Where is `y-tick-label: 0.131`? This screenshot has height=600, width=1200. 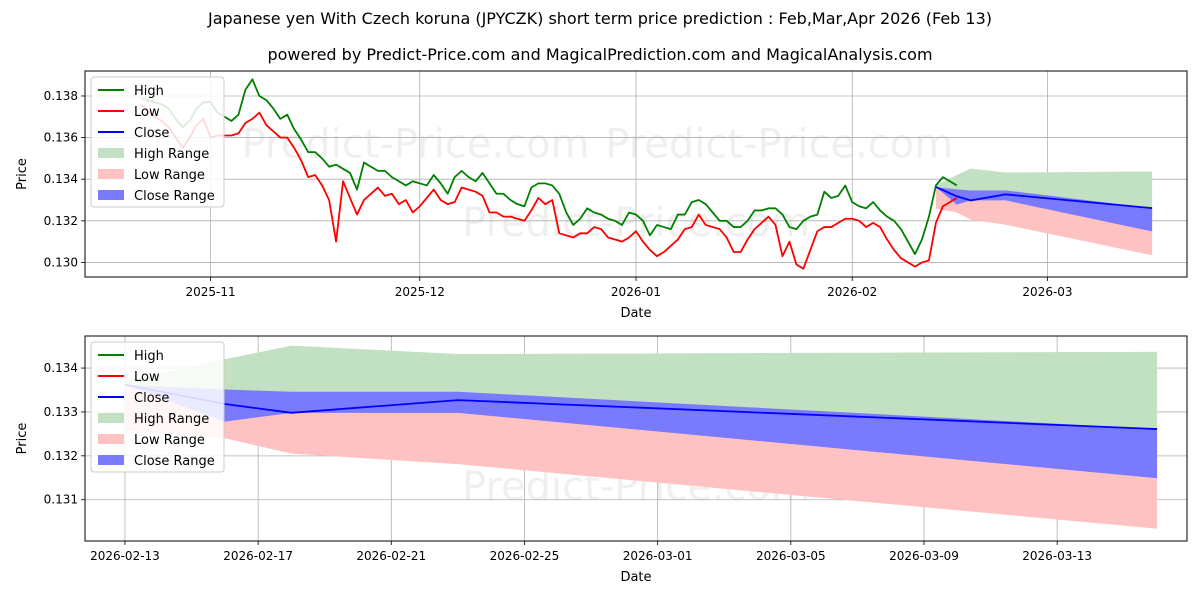 y-tick-label: 0.131 is located at coordinates (61, 500).